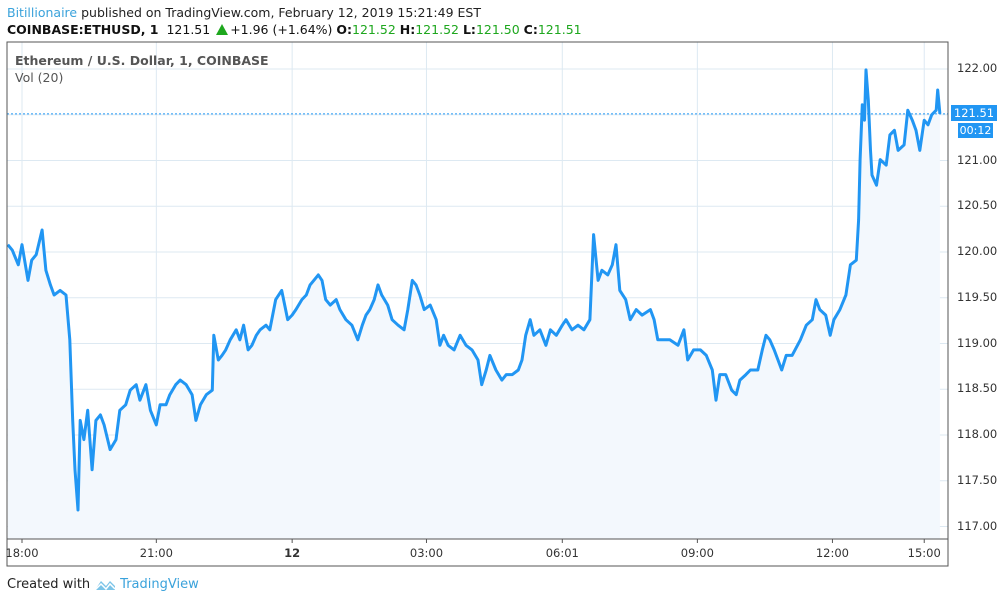  Describe the element at coordinates (974, 113) in the screenshot. I see `last-price-label: 121.51` at that location.